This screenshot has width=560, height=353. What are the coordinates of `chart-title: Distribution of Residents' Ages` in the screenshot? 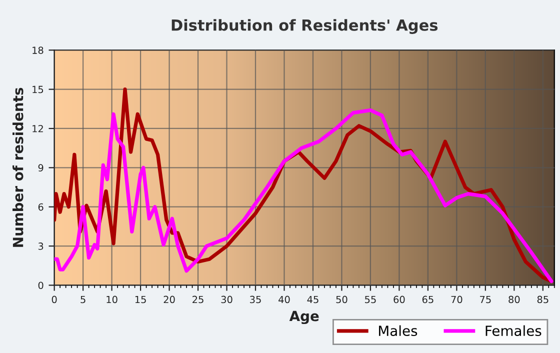 It's located at (305, 26).